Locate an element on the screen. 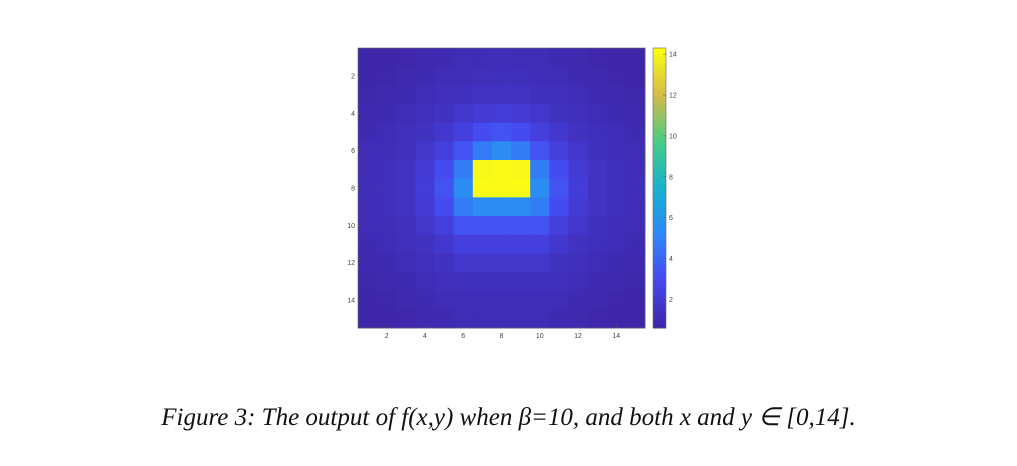 The width and height of the screenshot is (1017, 466). colorbar-tick-label: 4 is located at coordinates (671, 259).